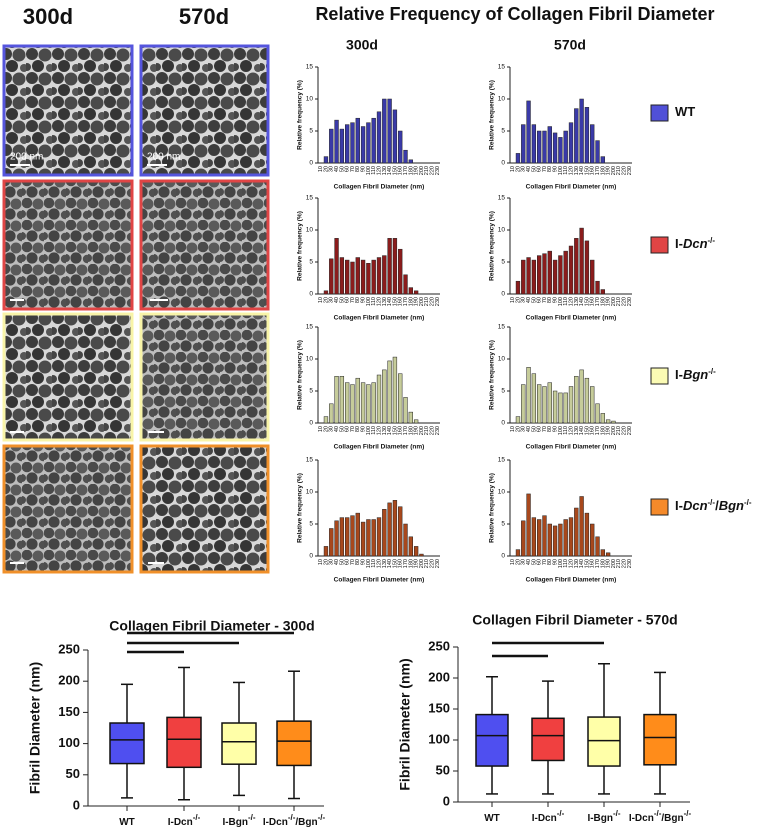  What do you see at coordinates (609, 563) in the screenshot?
I see `x-tick-label: 190` at bounding box center [609, 563].